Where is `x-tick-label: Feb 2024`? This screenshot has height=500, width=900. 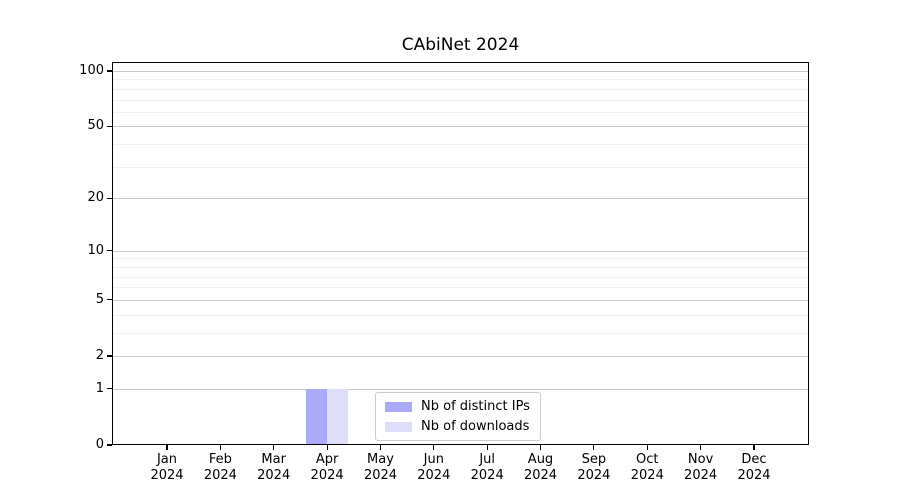 x-tick-label: Feb 2024 is located at coordinates (220, 468).